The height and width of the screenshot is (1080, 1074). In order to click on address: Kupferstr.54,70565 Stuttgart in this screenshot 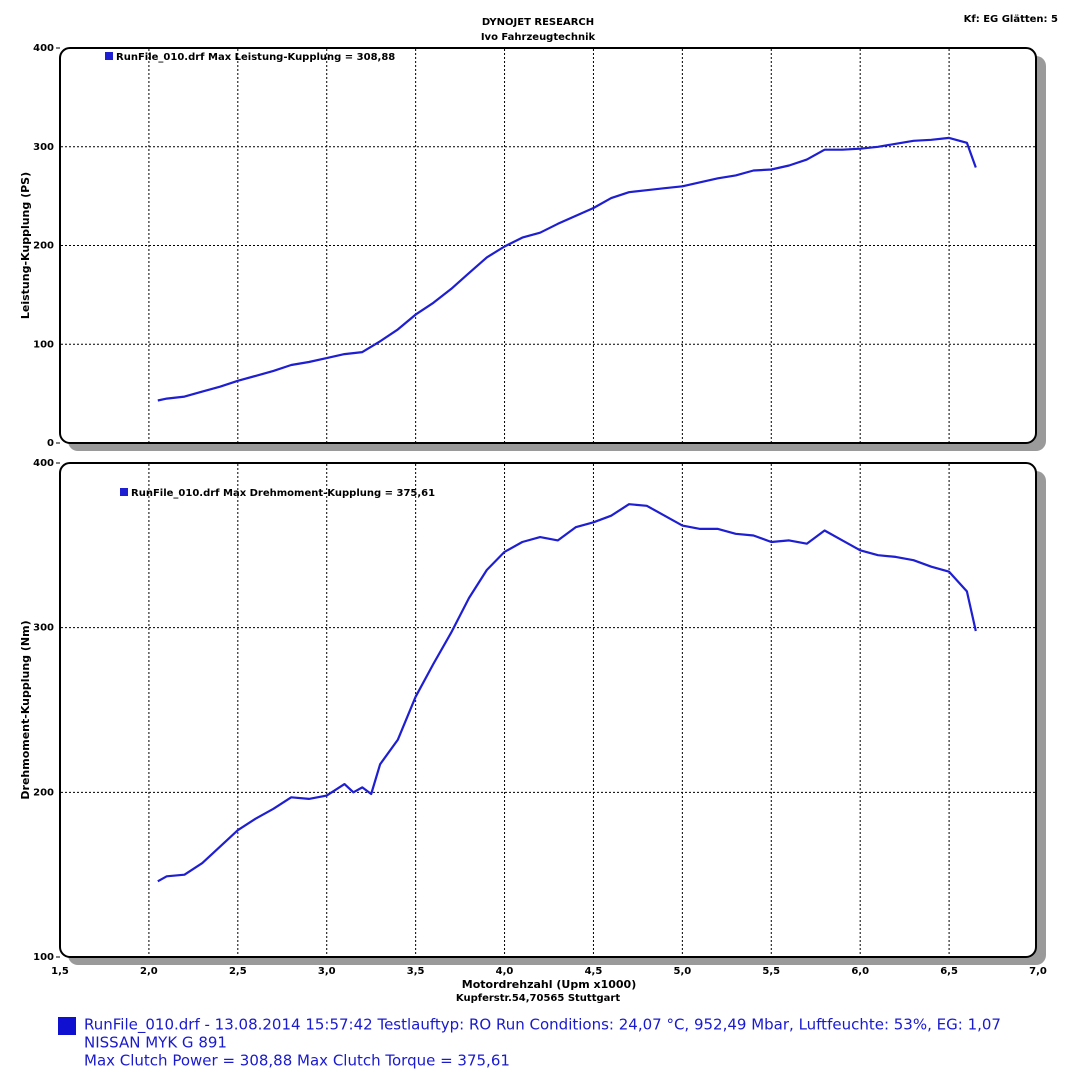, I will do `click(538, 998)`.